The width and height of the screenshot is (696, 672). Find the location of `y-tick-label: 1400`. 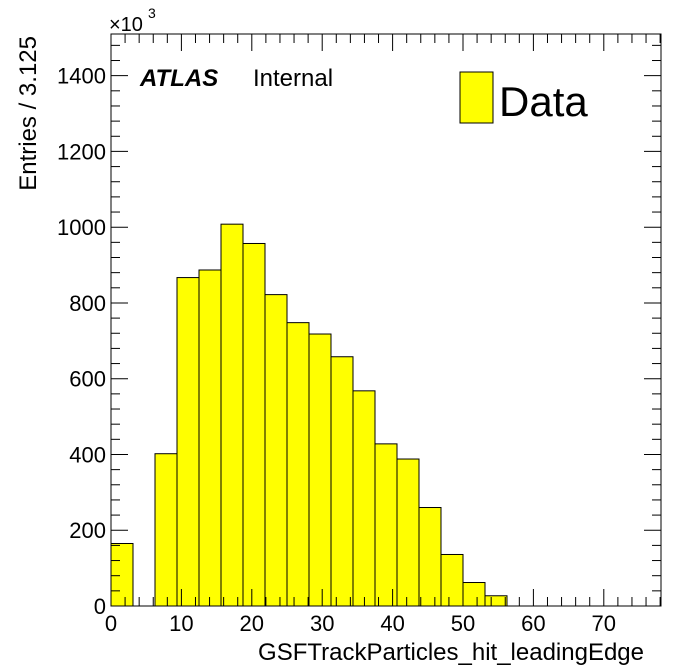

y-tick-label: 1400 is located at coordinates (81, 76).